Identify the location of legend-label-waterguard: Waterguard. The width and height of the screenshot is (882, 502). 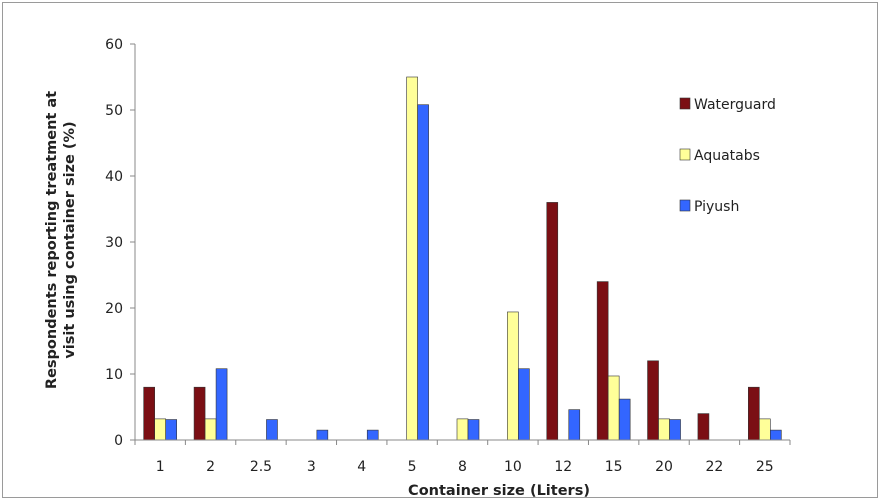
(735, 105).